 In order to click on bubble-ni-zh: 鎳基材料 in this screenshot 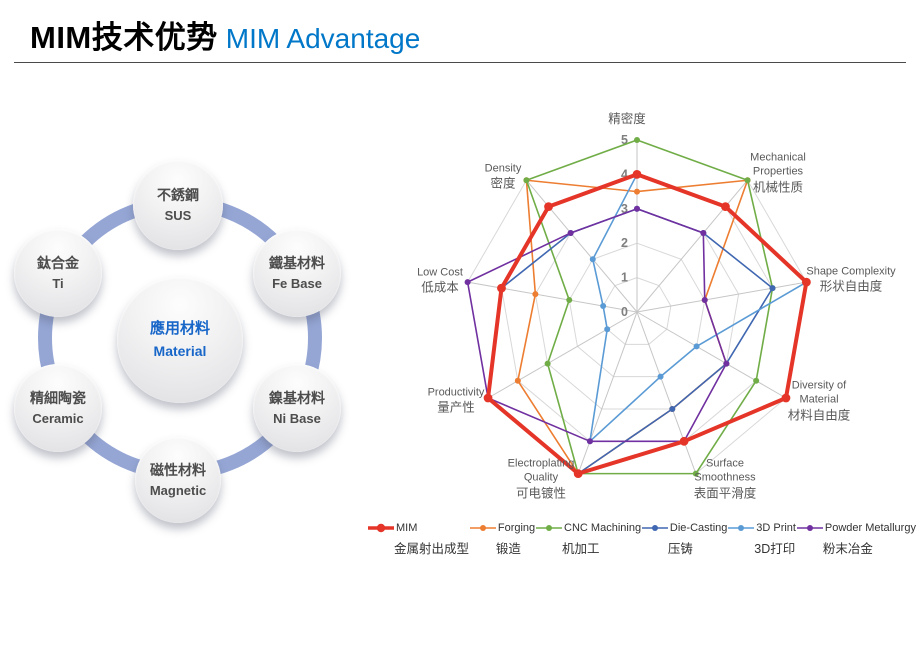, I will do `click(297, 397)`.